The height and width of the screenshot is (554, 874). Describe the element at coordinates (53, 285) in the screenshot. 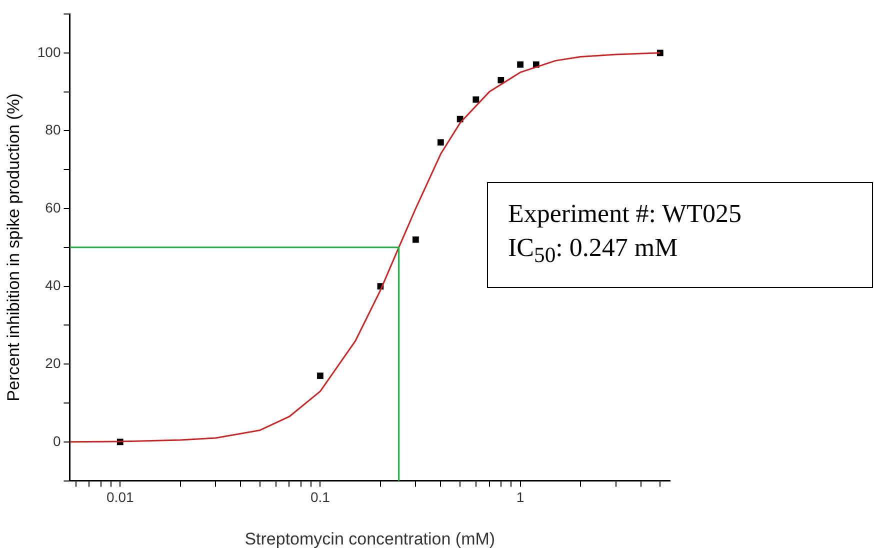

I see `y-tick-label: 40` at that location.